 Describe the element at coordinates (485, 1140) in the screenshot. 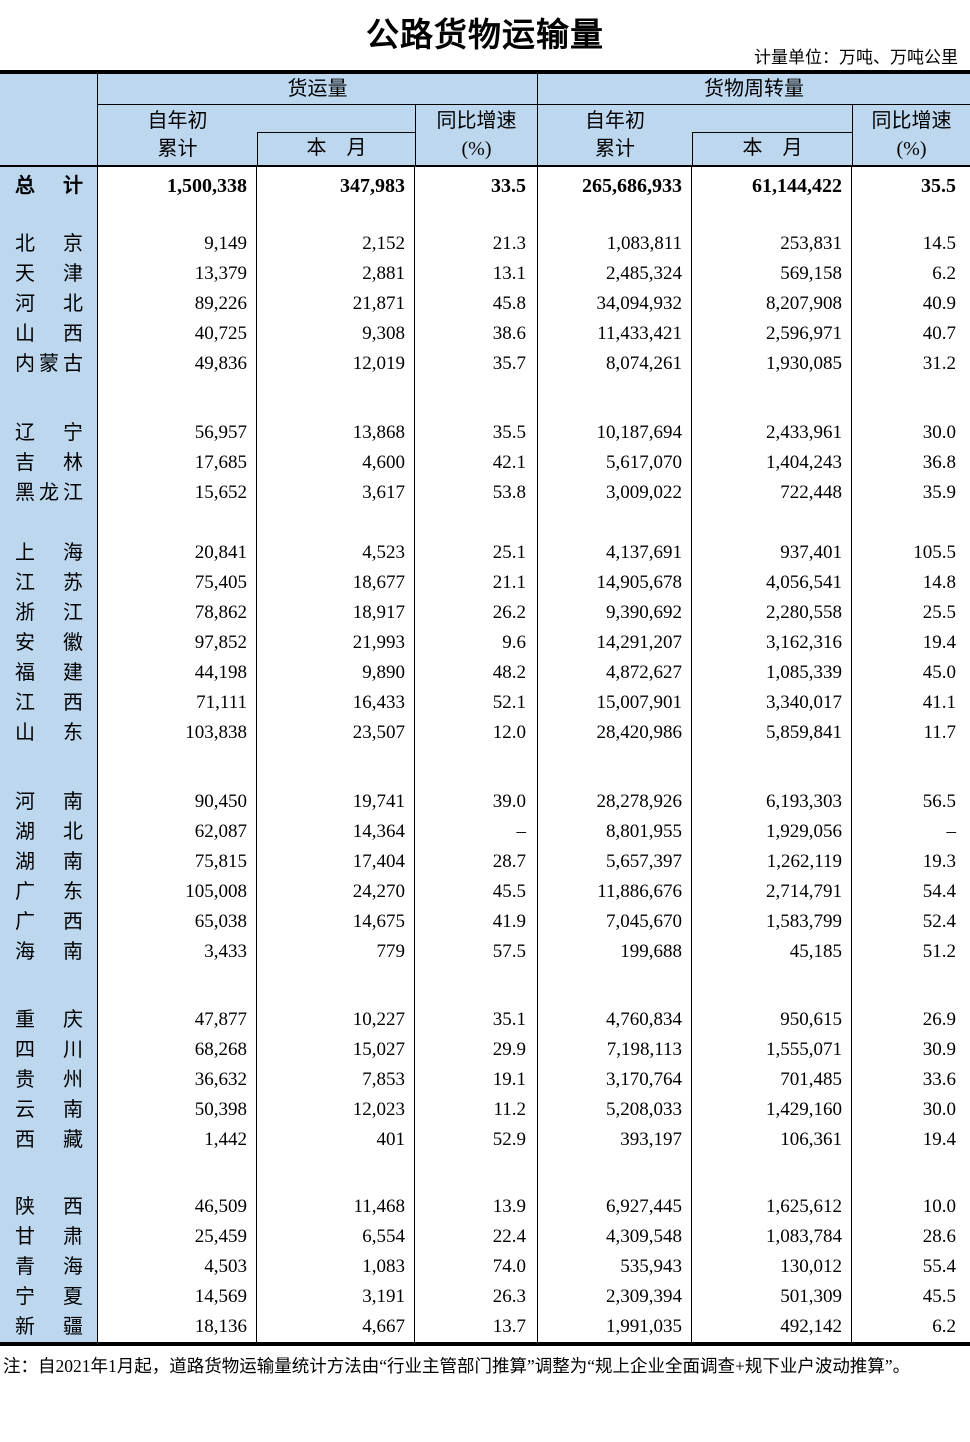

I see `table-row: 西藏 1,442 401 52.9 393,197 106,361 19.4` at that location.